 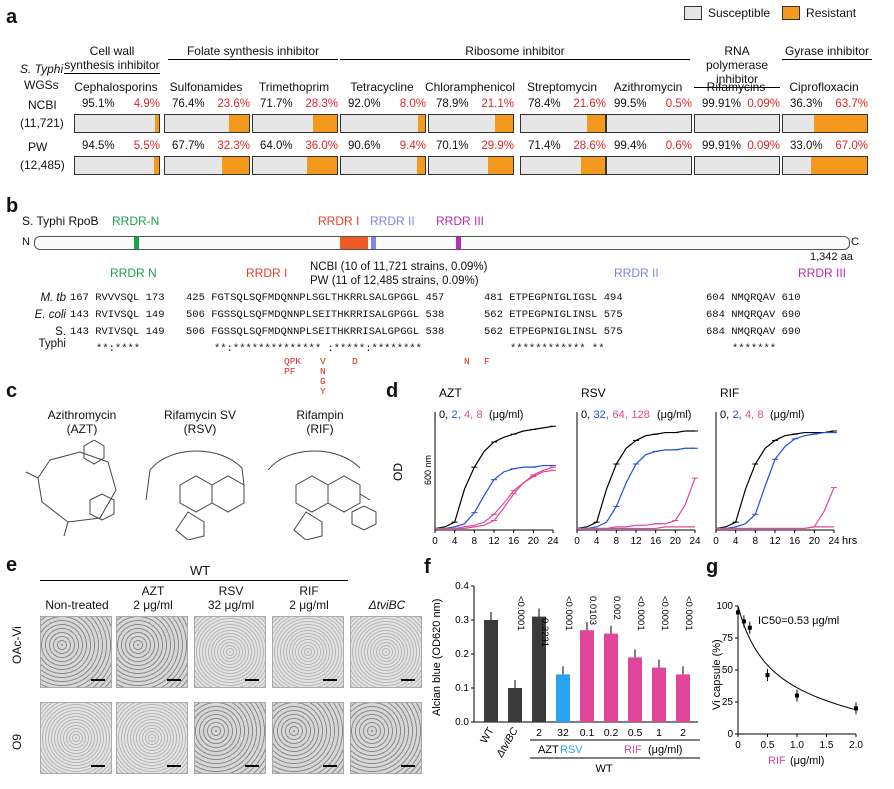 I want to click on dose-unit-2: (μg/ml), so click(x=787, y=415).